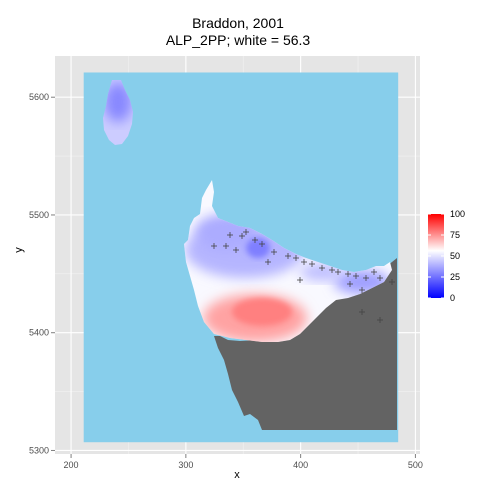  I want to click on x-tick-label: 200, so click(71, 465).